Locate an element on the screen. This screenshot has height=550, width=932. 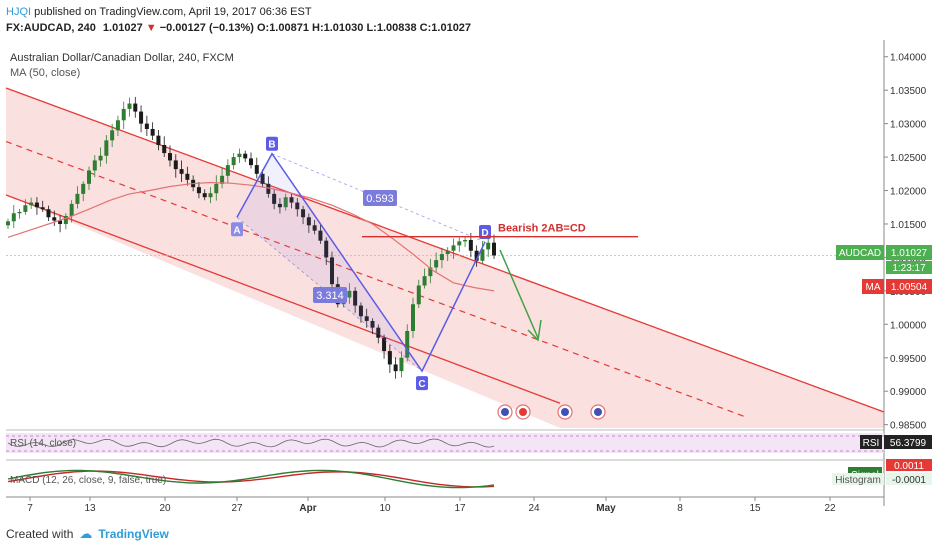
pattern-point-d-badge is located at coordinates (485, 232).